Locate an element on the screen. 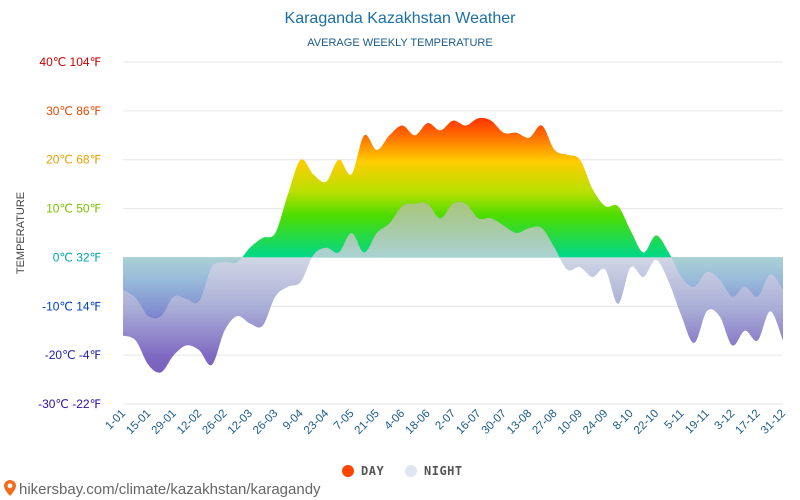 This screenshot has width=800, height=500. x-tick-label: 29-01 is located at coordinates (164, 422).